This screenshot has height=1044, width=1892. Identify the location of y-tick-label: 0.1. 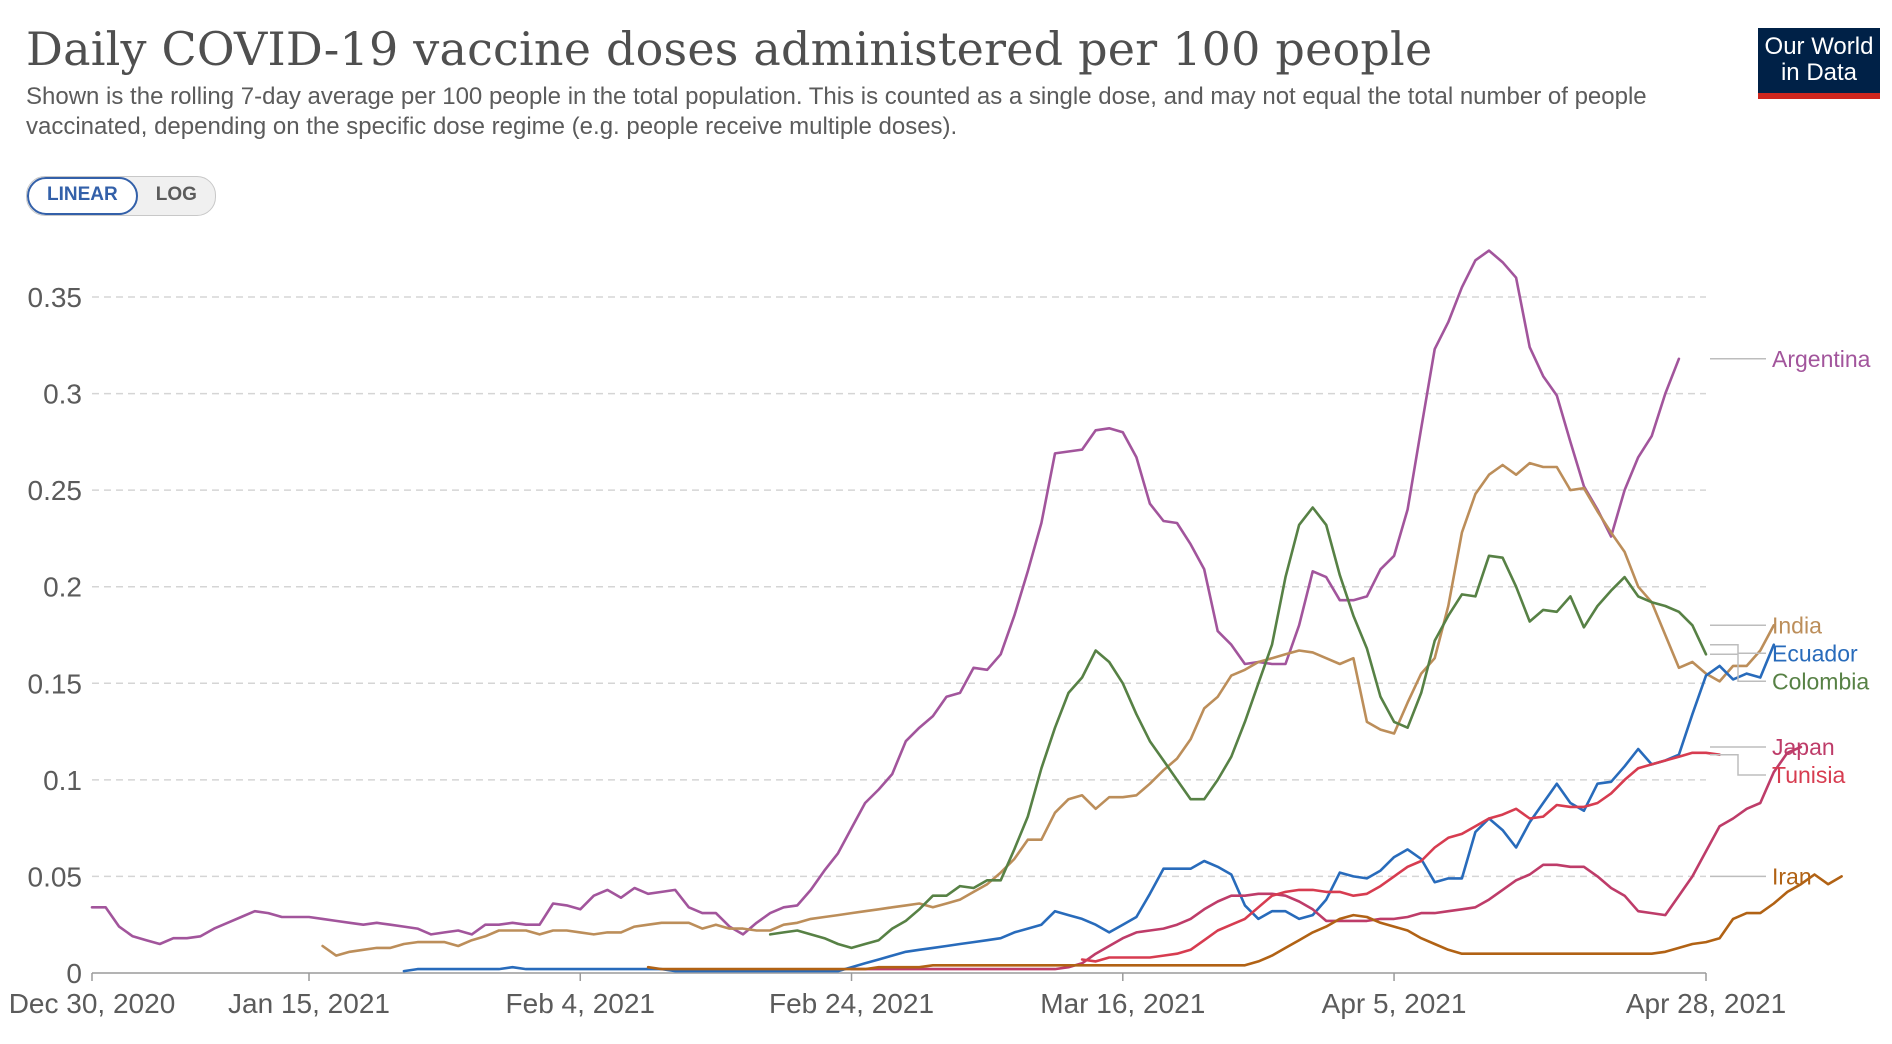
(62, 780).